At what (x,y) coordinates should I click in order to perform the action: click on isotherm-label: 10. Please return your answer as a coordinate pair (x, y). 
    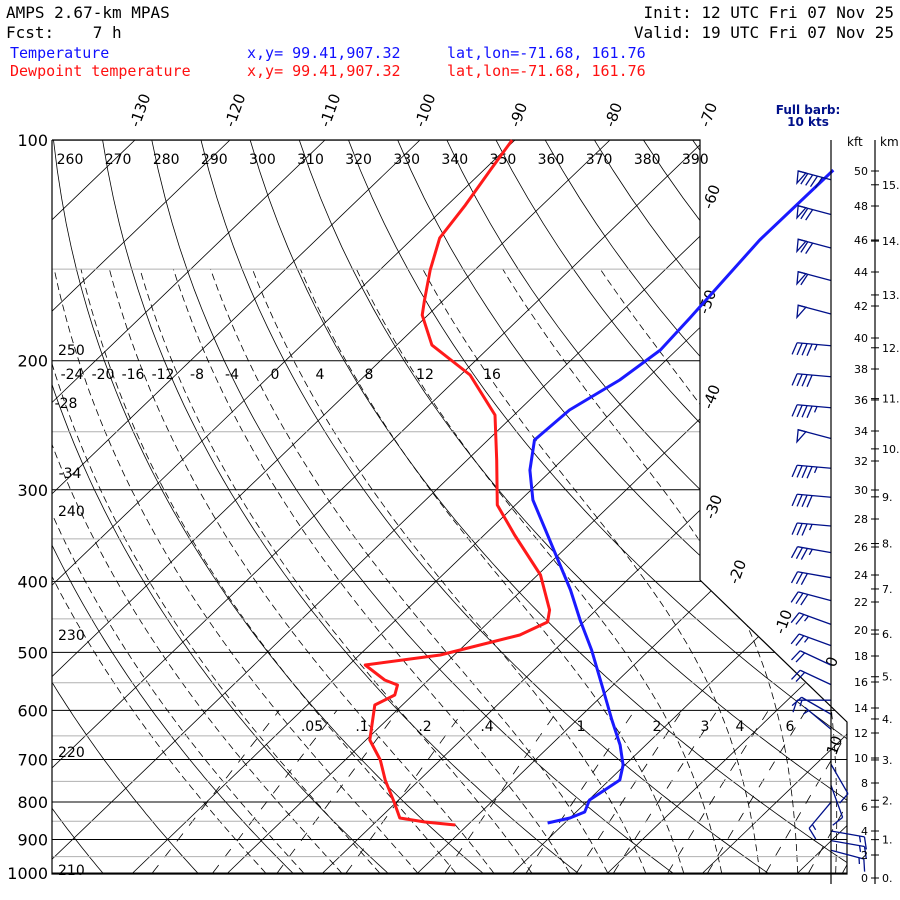
    Looking at the image, I should click on (834, 745).